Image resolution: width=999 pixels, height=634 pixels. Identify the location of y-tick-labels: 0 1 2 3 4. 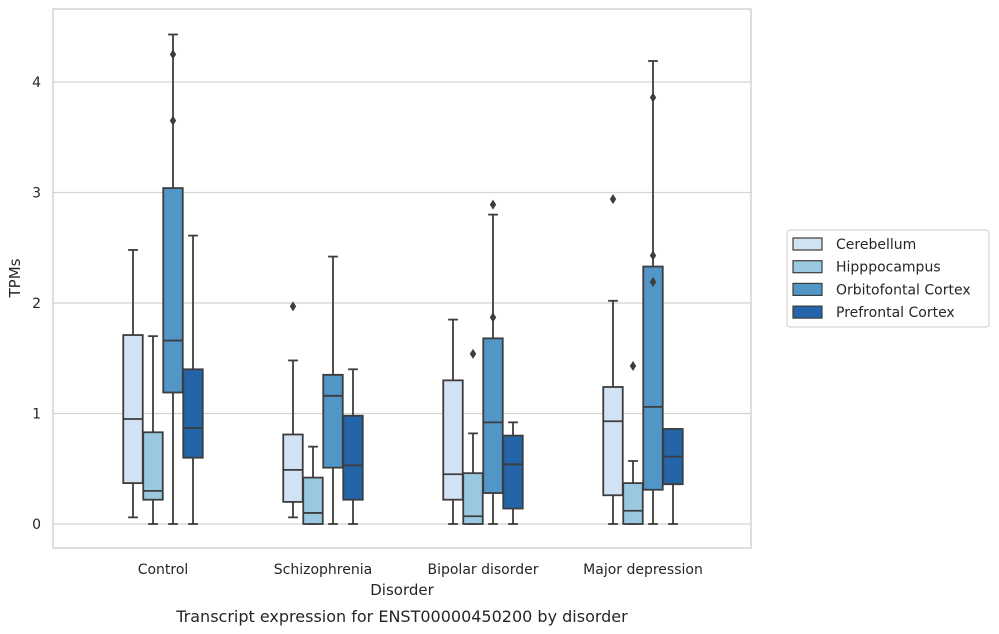
(36, 304).